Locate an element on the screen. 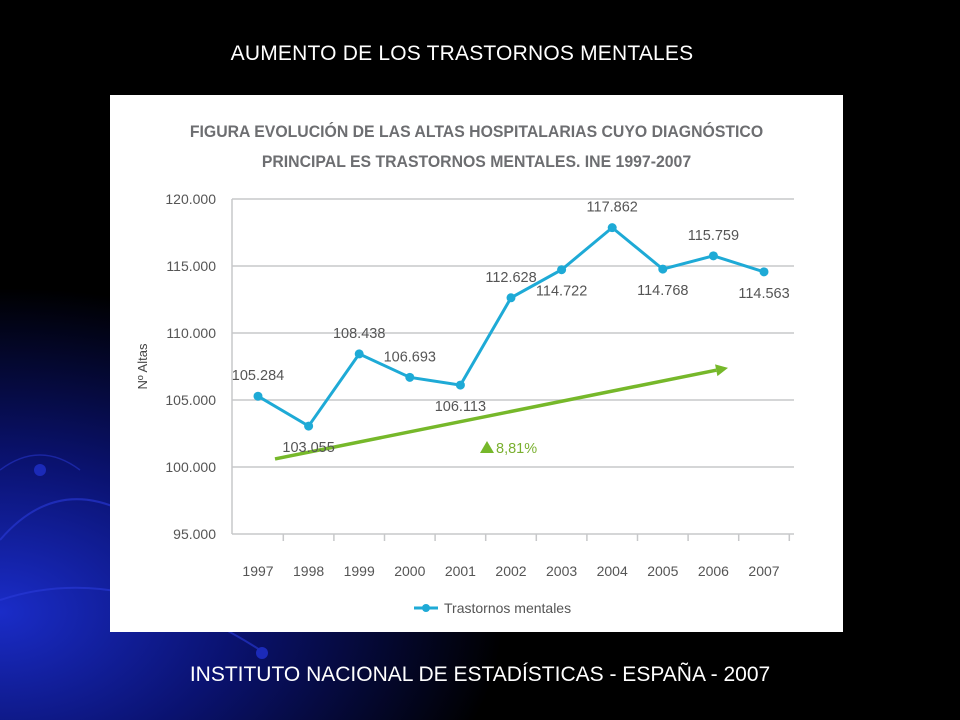 This screenshot has width=960, height=720. data-label: 106.113 is located at coordinates (460, 407).